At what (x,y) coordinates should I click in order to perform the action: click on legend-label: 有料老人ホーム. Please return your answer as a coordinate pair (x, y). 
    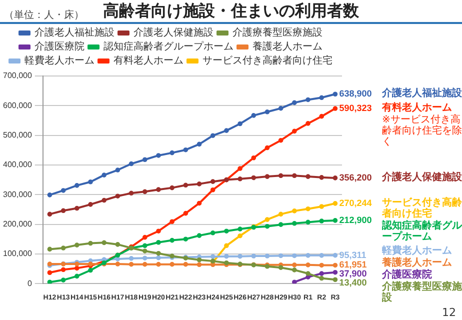
    Looking at the image, I should click on (149, 60).